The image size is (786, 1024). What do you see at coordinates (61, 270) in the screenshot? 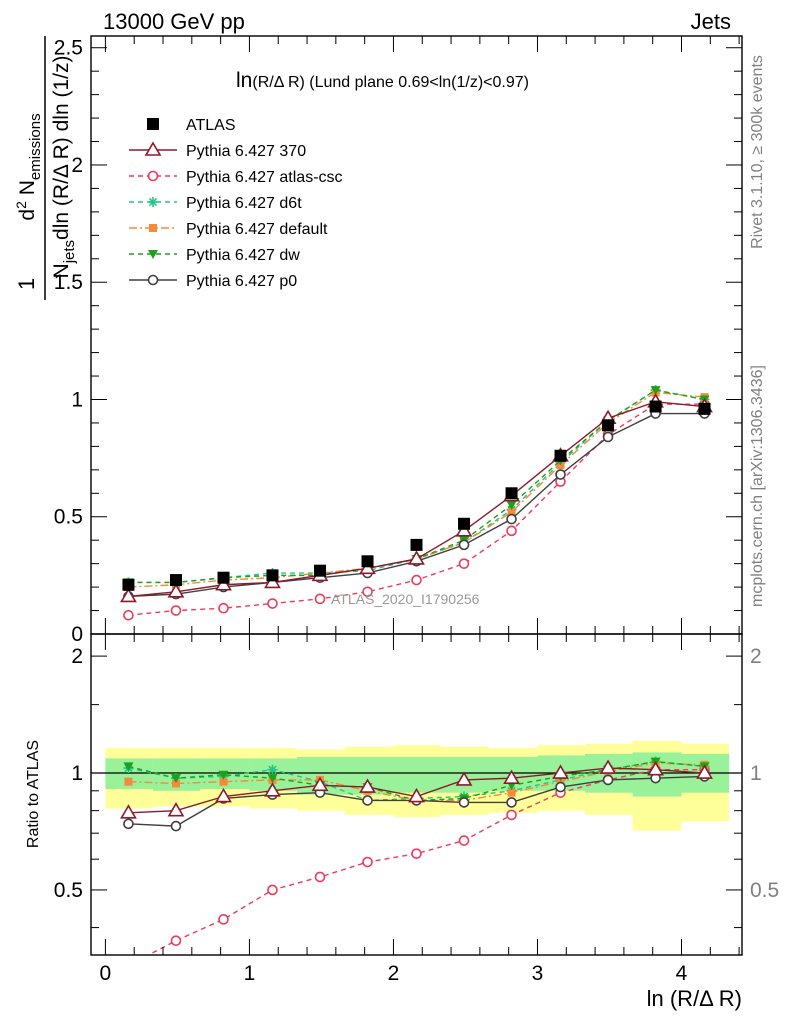
I see `ylabel-den-n: N` at bounding box center [61, 270].